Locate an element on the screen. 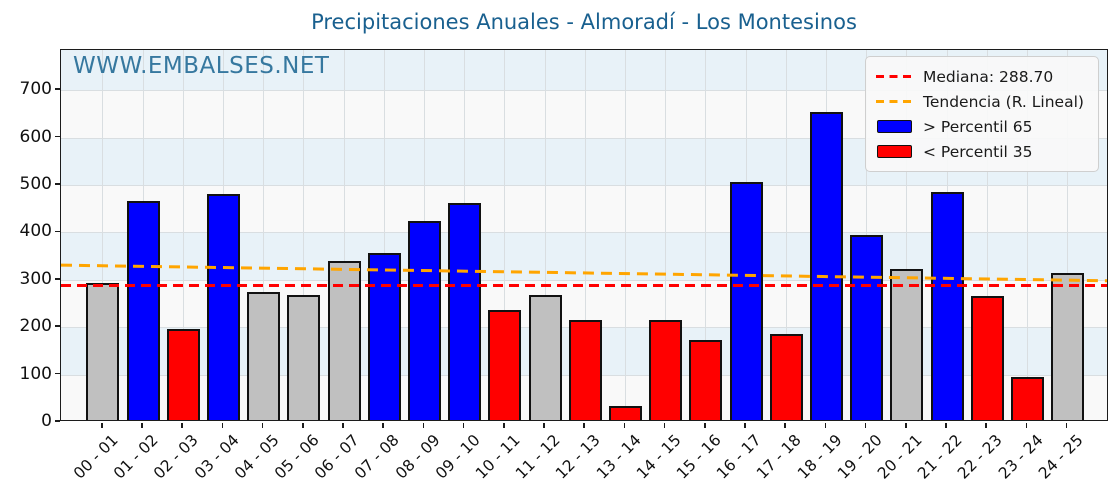 The width and height of the screenshot is (1120, 500). x-tick-label: 15 - 16 is located at coordinates (698, 457).